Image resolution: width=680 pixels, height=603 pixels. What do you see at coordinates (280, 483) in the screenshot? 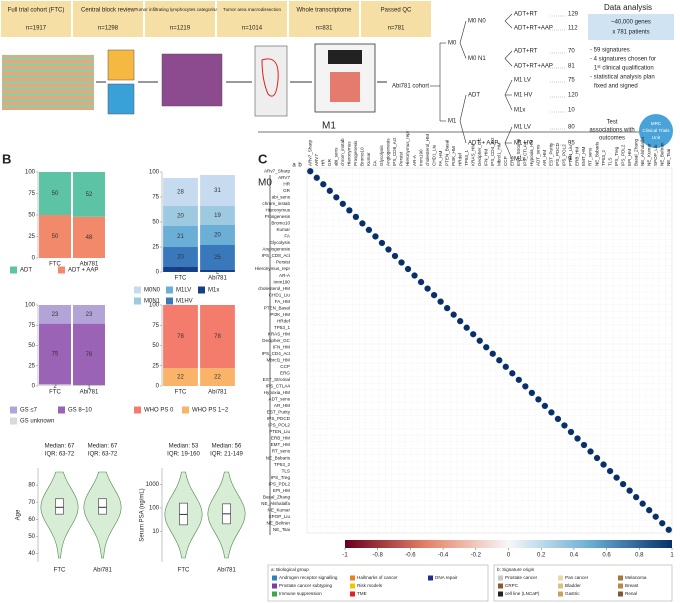
I see `row-label: IPS_PDL2` at bounding box center [280, 483].